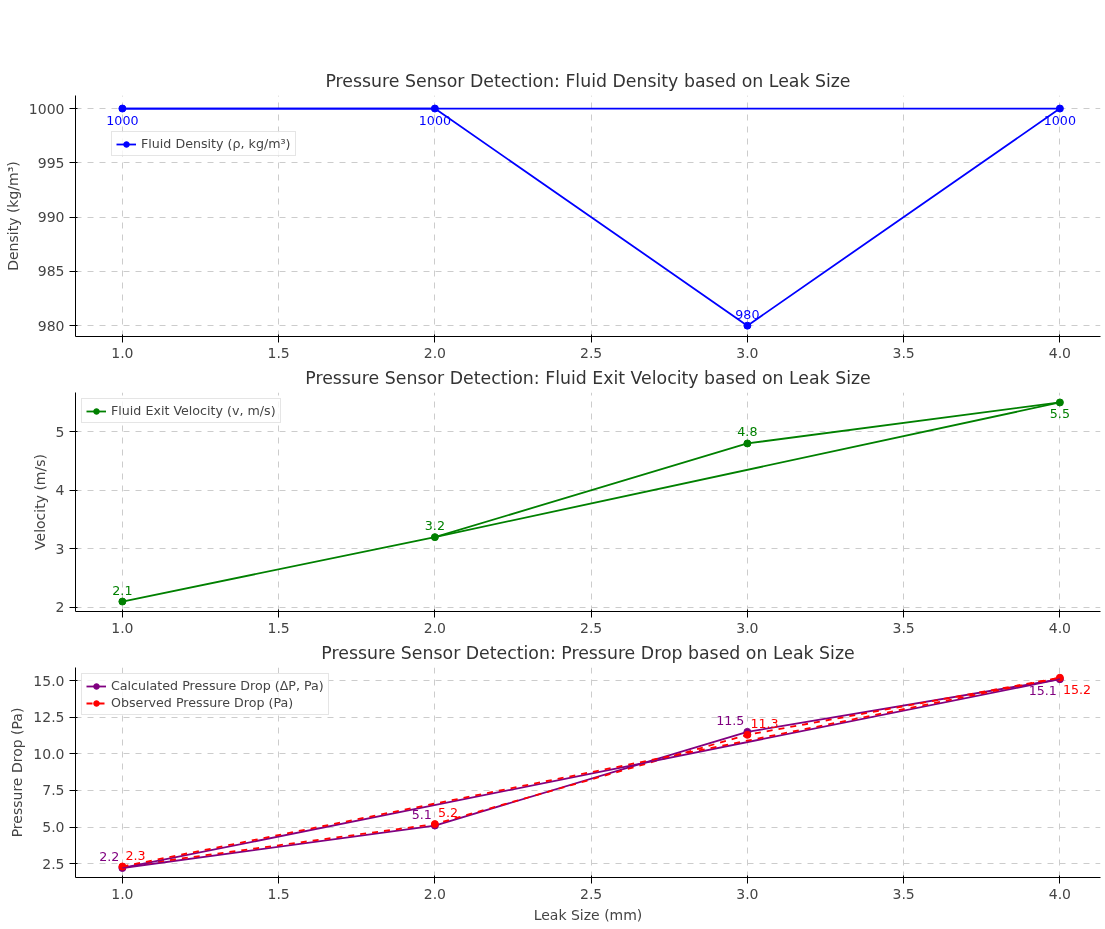 The height and width of the screenshot is (929, 1105). What do you see at coordinates (1077, 689) in the screenshot?
I see `data-label: 15.2` at bounding box center [1077, 689].